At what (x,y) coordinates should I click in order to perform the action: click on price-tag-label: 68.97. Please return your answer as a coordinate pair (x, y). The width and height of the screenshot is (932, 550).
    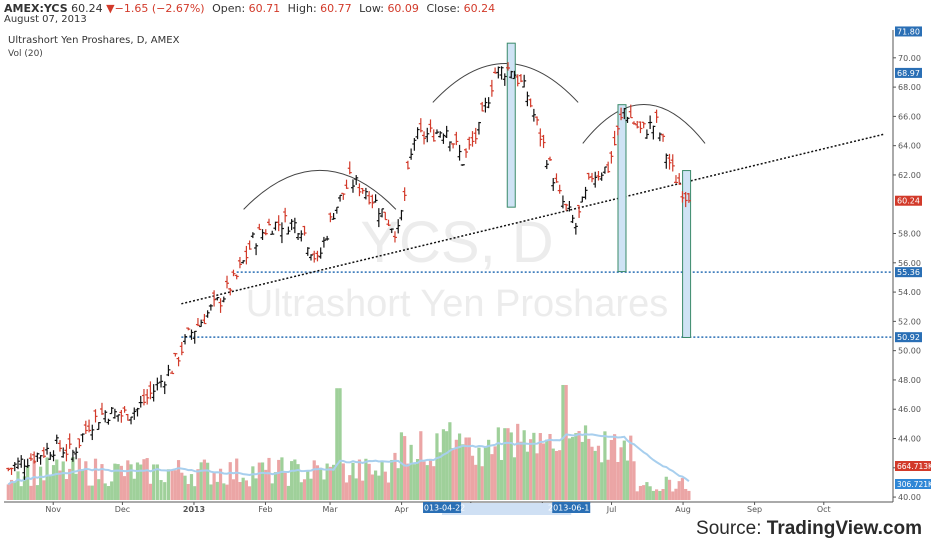
    Looking at the image, I should click on (908, 73).